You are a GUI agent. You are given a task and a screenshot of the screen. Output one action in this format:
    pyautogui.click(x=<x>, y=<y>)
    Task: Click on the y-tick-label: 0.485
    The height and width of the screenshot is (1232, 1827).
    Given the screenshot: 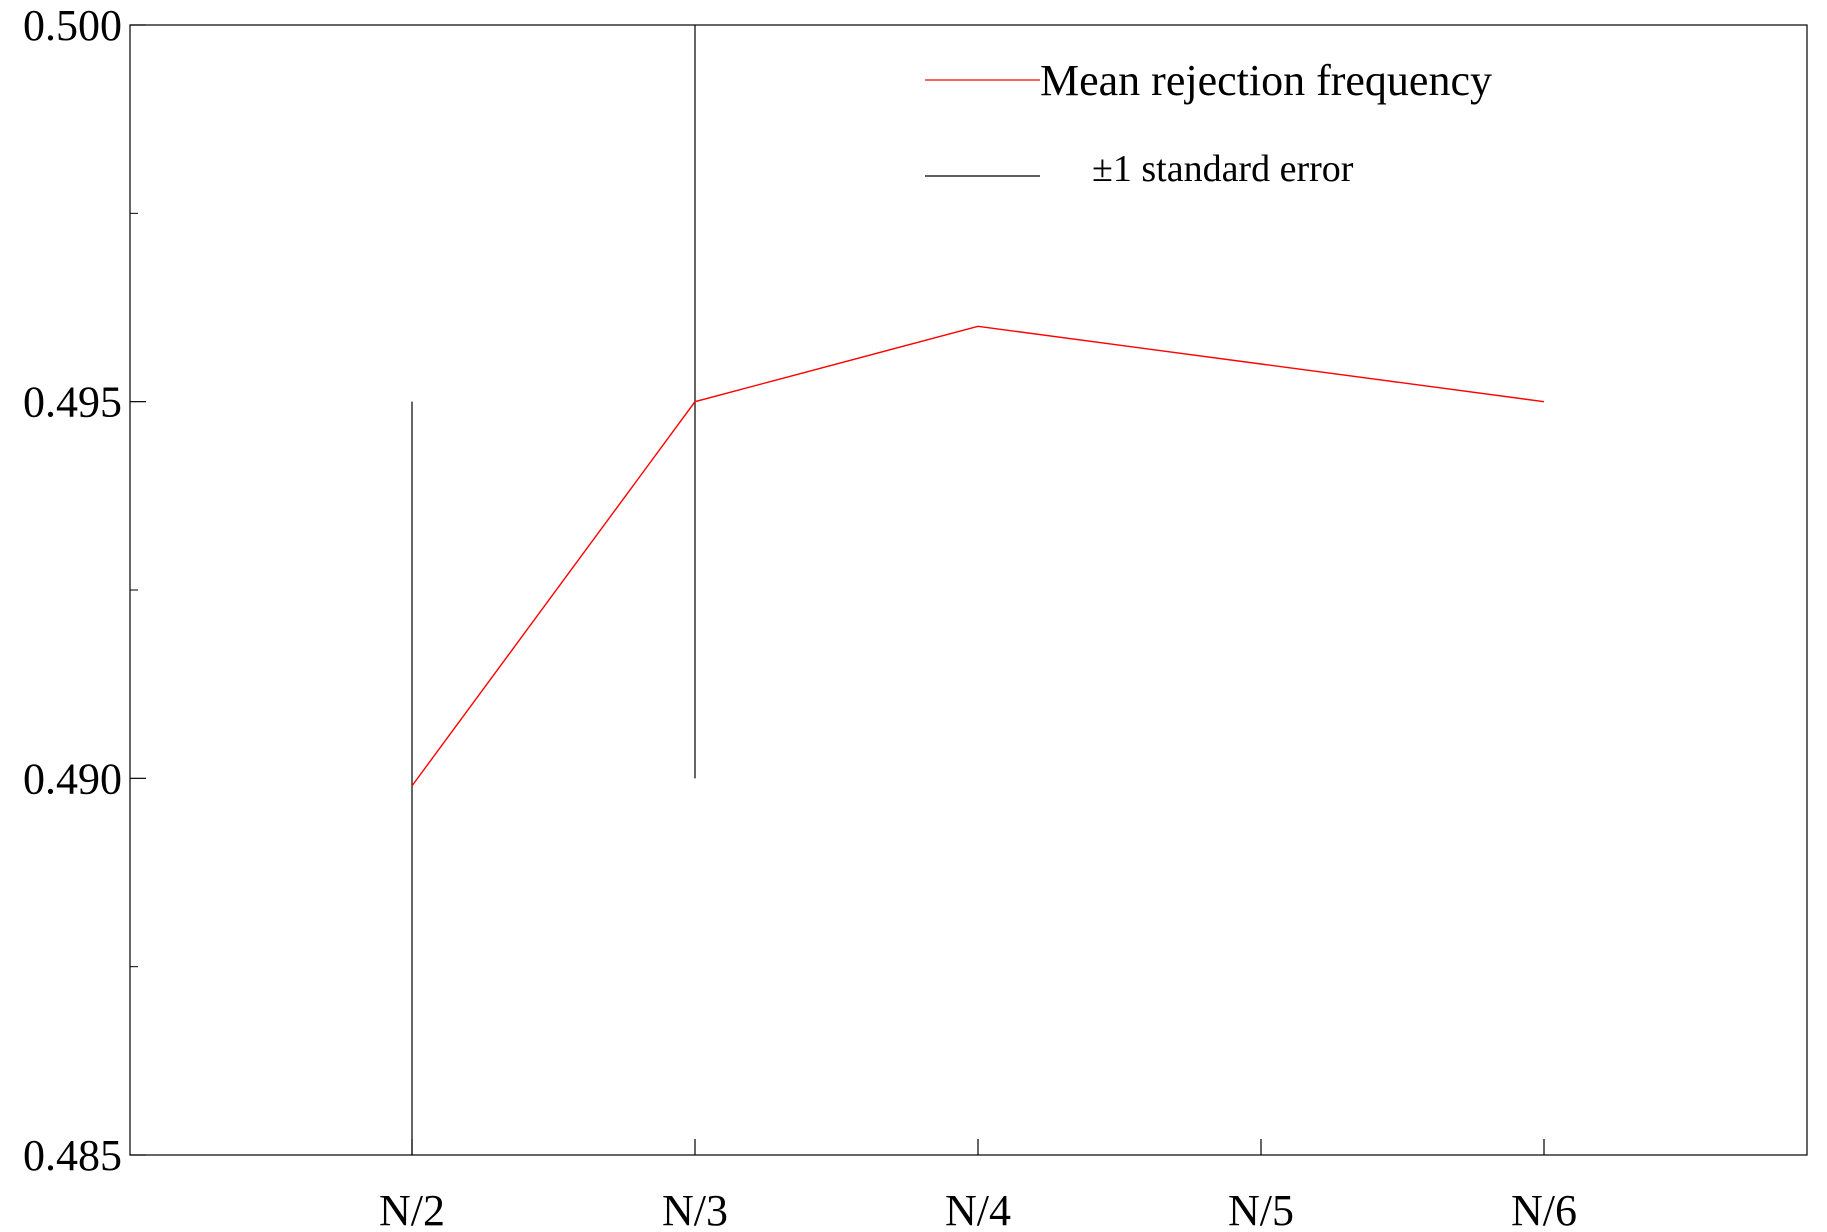 What is the action you would take?
    pyautogui.click(x=72, y=1155)
    